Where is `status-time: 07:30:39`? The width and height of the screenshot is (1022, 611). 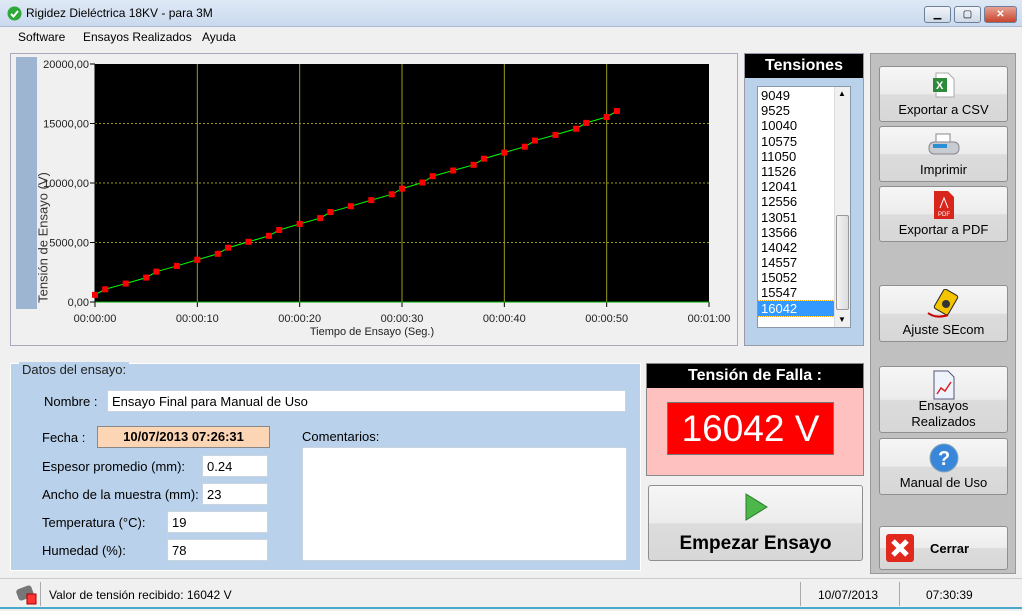
status-time: 07:30:39 is located at coordinates (949, 595).